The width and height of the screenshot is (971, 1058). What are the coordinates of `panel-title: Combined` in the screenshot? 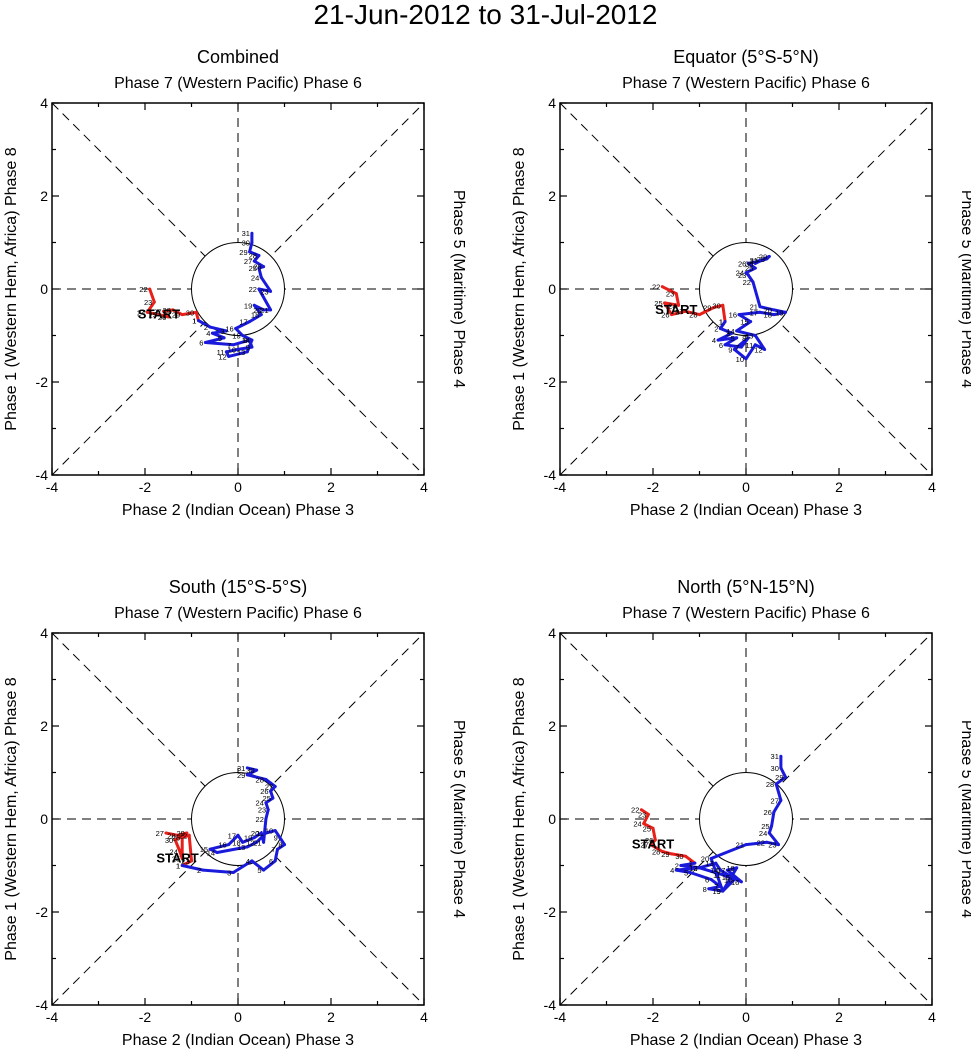 It's located at (238, 57).